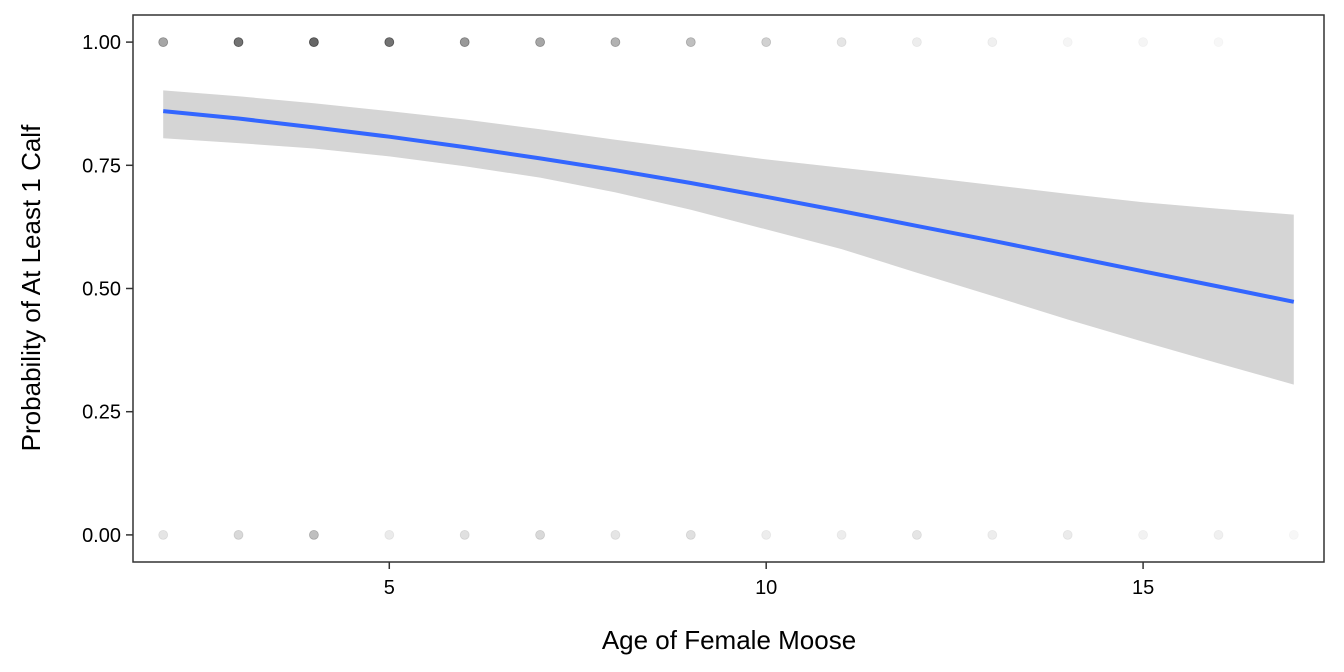  What do you see at coordinates (766, 588) in the screenshot?
I see `x-tick-label: 10` at bounding box center [766, 588].